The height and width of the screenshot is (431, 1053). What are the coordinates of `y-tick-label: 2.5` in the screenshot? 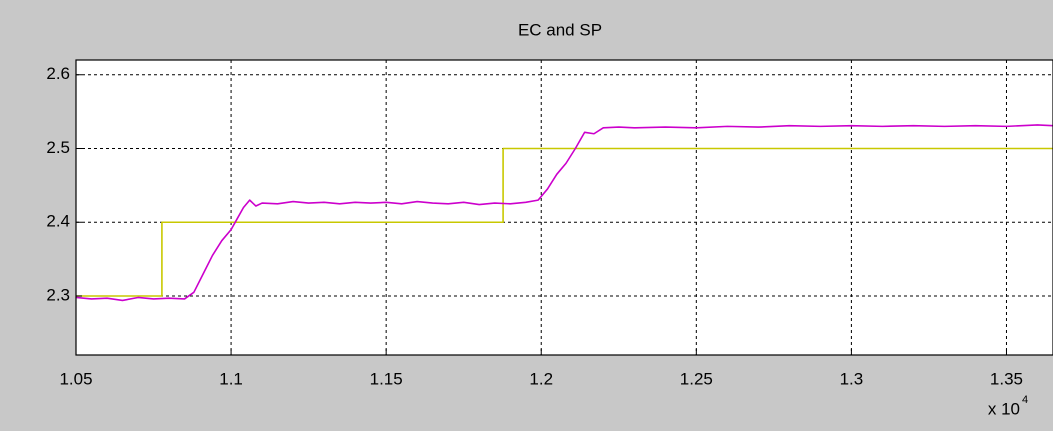 It's located at (58, 147).